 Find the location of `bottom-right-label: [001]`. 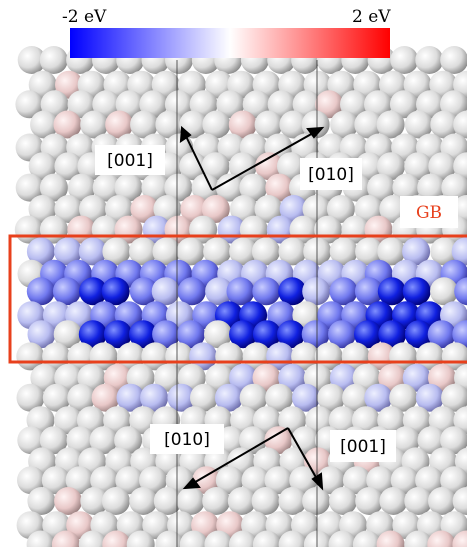

bottom-right-label: [001] is located at coordinates (363, 447).